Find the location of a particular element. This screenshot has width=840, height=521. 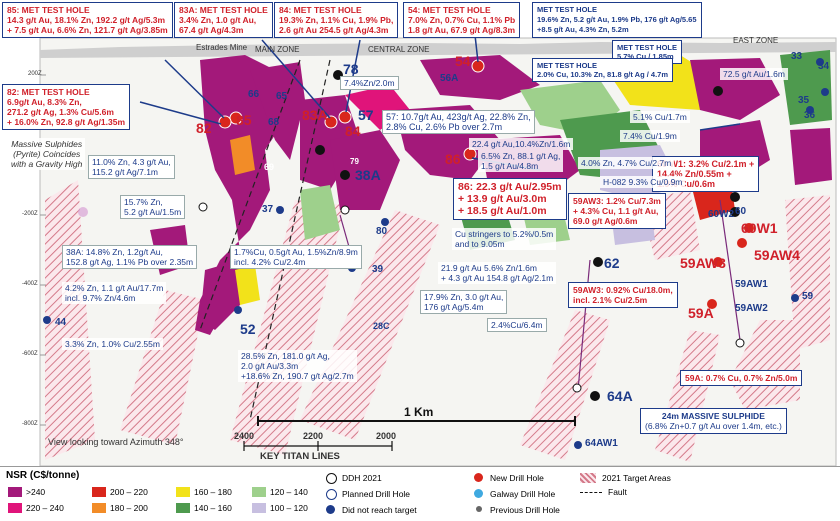

legend-label: Previous Drill Hole is located at coordinates (525, 510).